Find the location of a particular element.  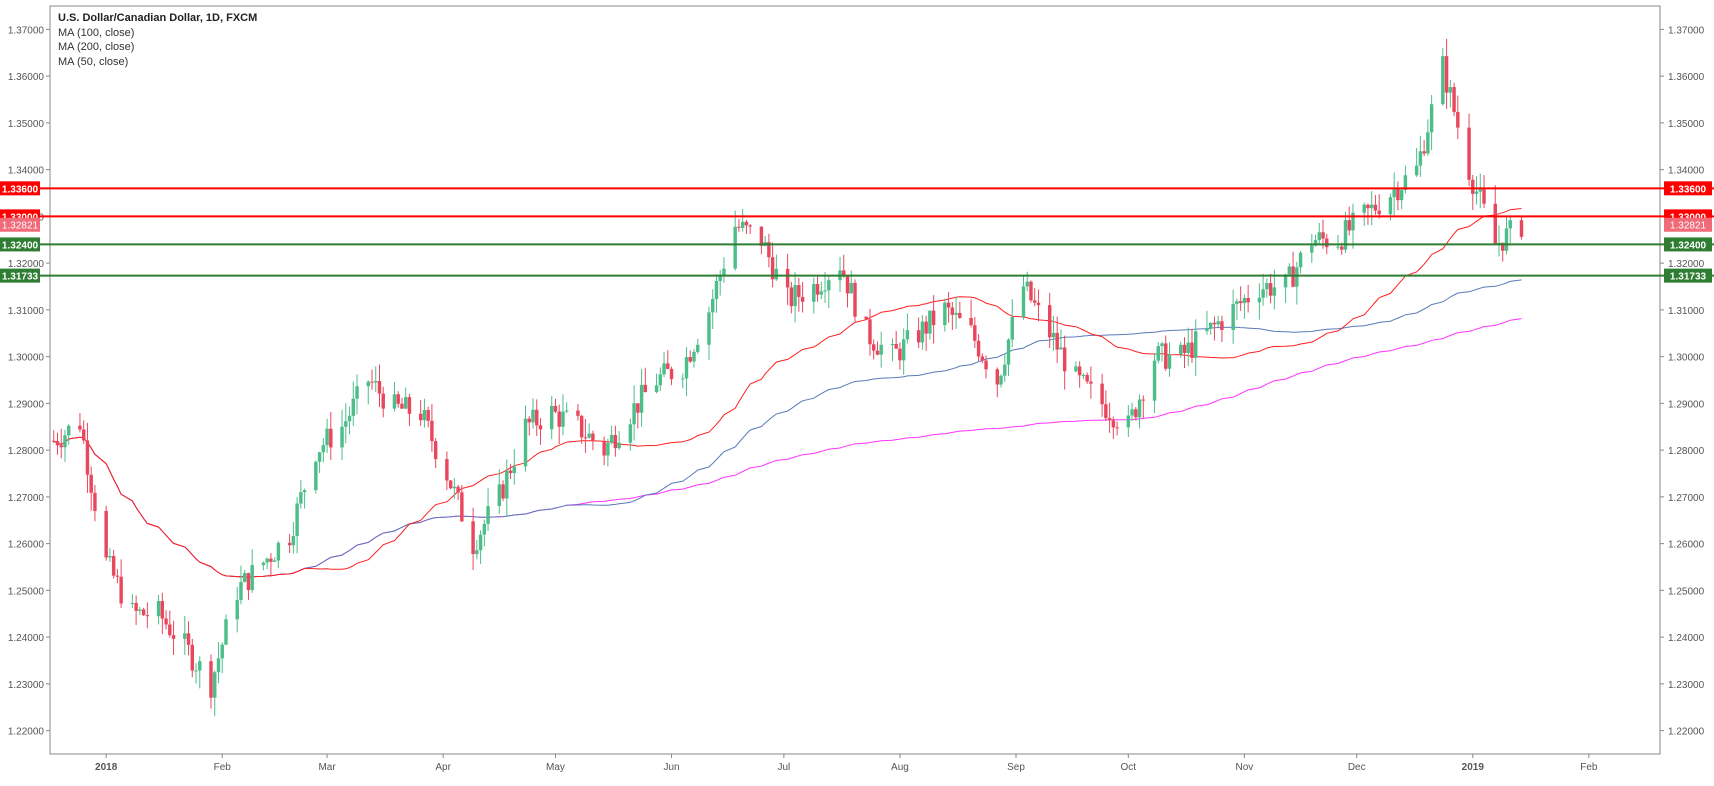

last-price-label-right: 1.32821 is located at coordinates (1688, 226).